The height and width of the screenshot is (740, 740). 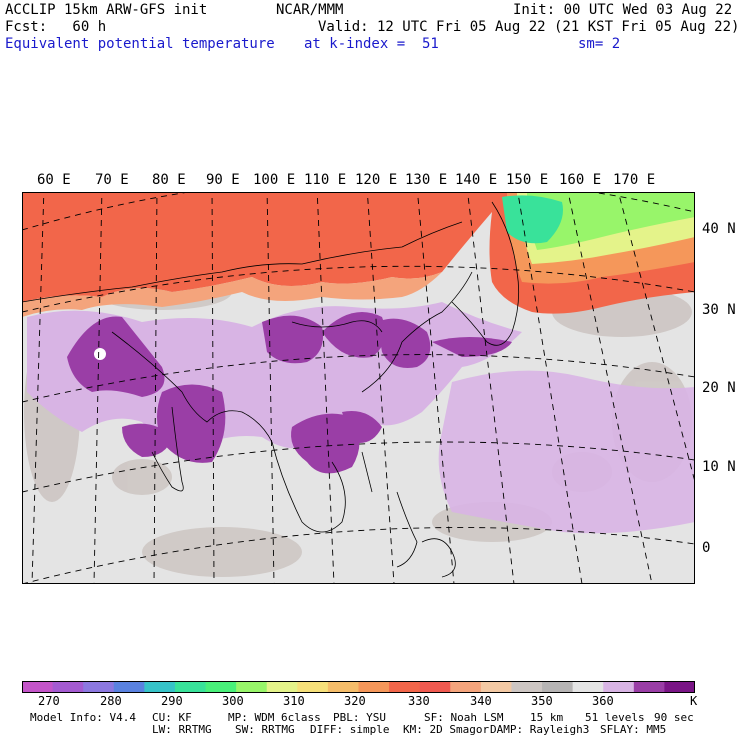 What do you see at coordinates (310, 10) in the screenshot?
I see `org-label: NCAR/MMM` at bounding box center [310, 10].